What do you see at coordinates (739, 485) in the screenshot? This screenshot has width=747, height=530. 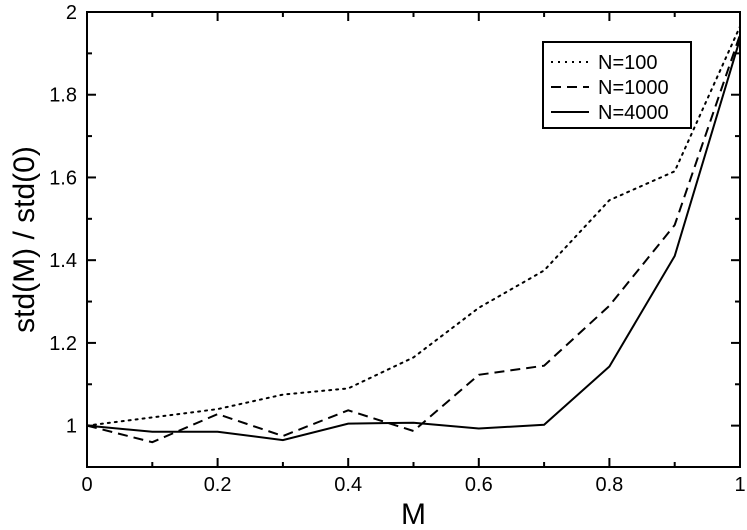 I see `x-tick-label: 1` at bounding box center [739, 485].